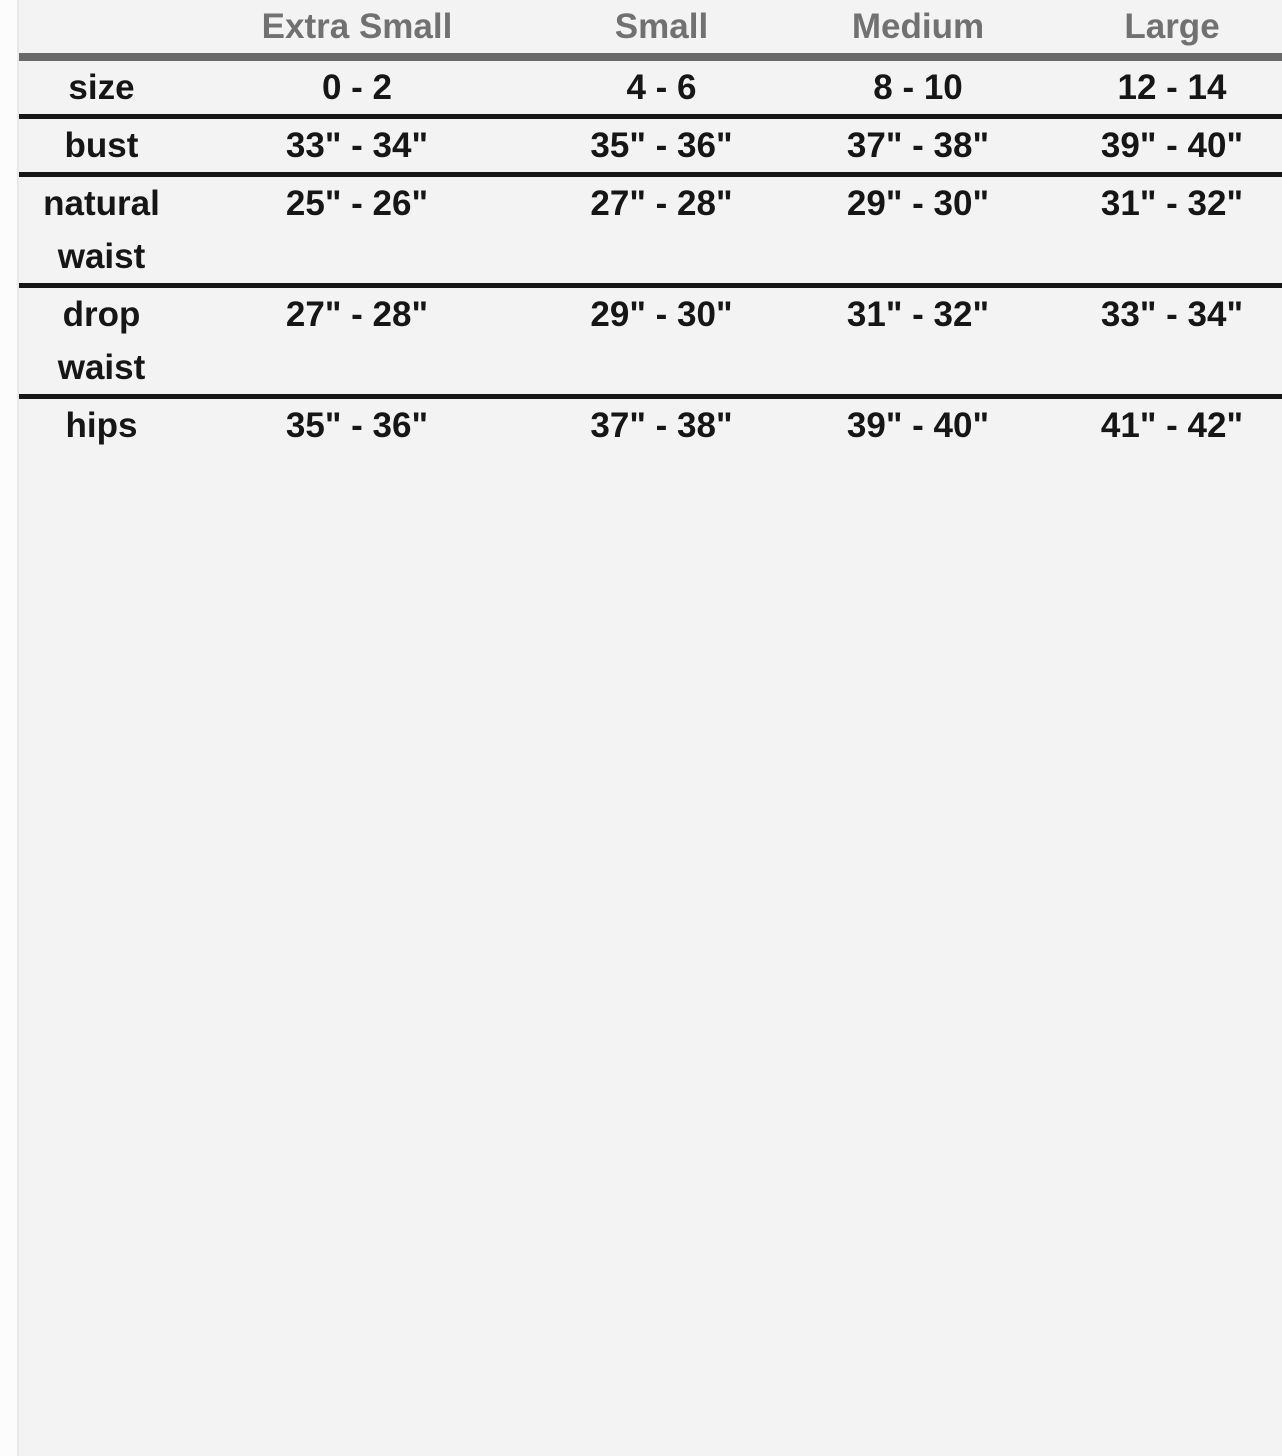  I want to click on row-label: hips, so click(101, 425).